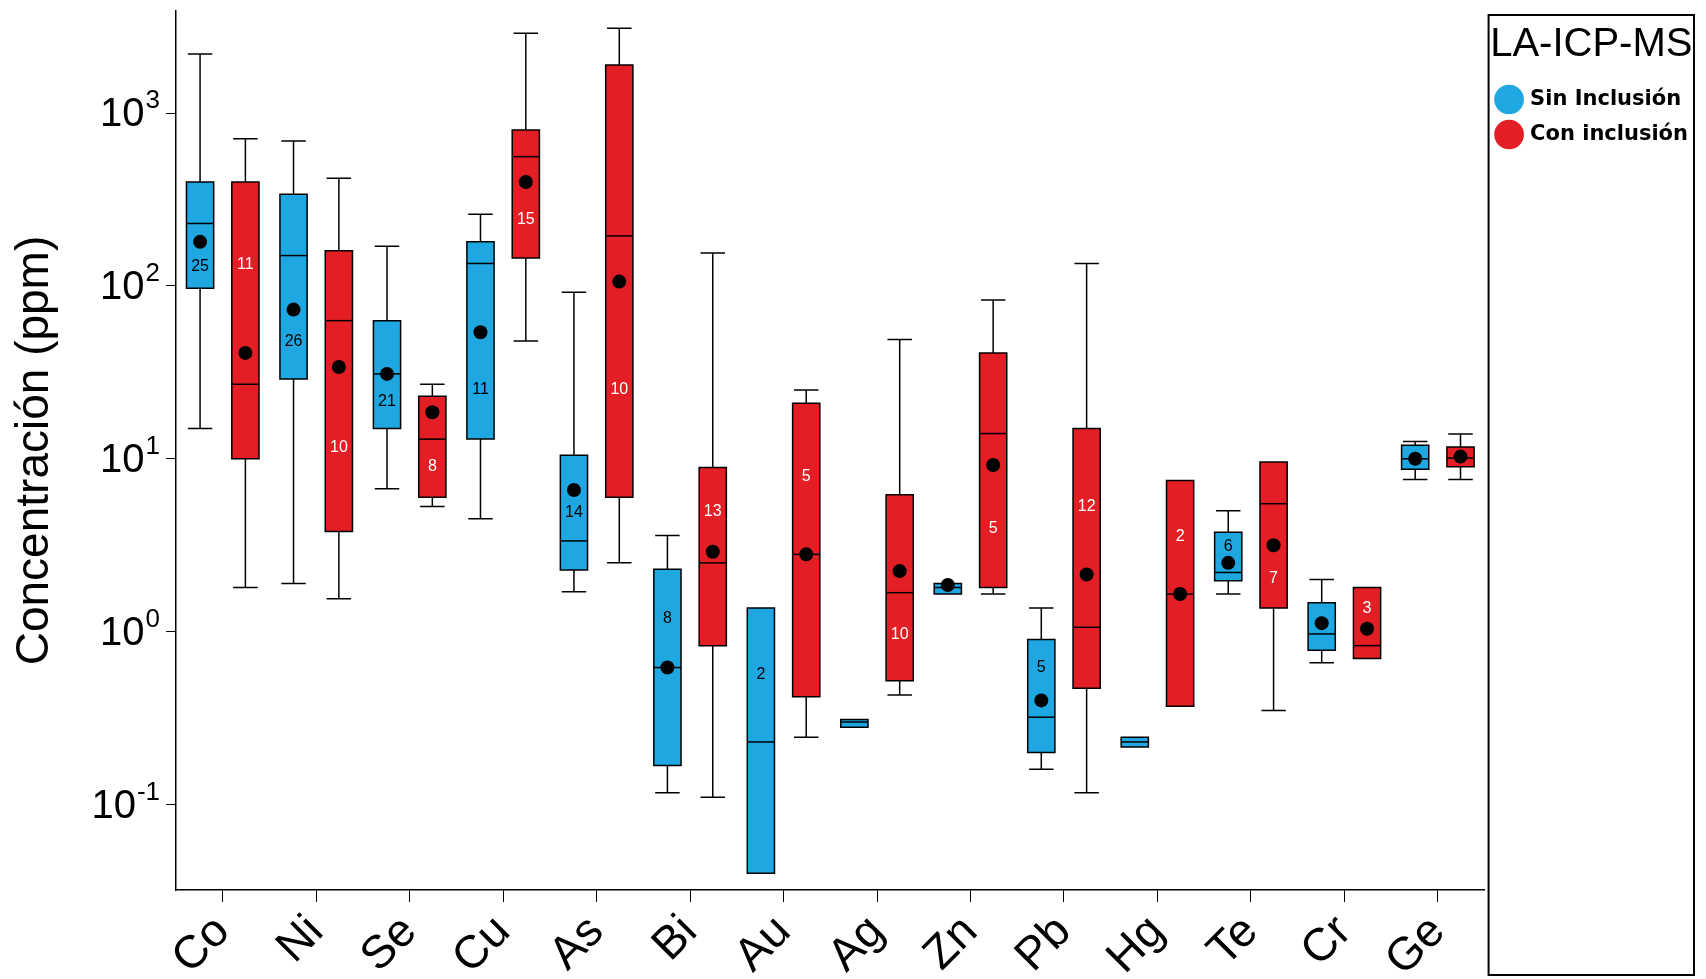 This screenshot has width=1706, height=979. Describe the element at coordinates (949, 941) in the screenshot. I see `x-tick-label: Zn` at that location.